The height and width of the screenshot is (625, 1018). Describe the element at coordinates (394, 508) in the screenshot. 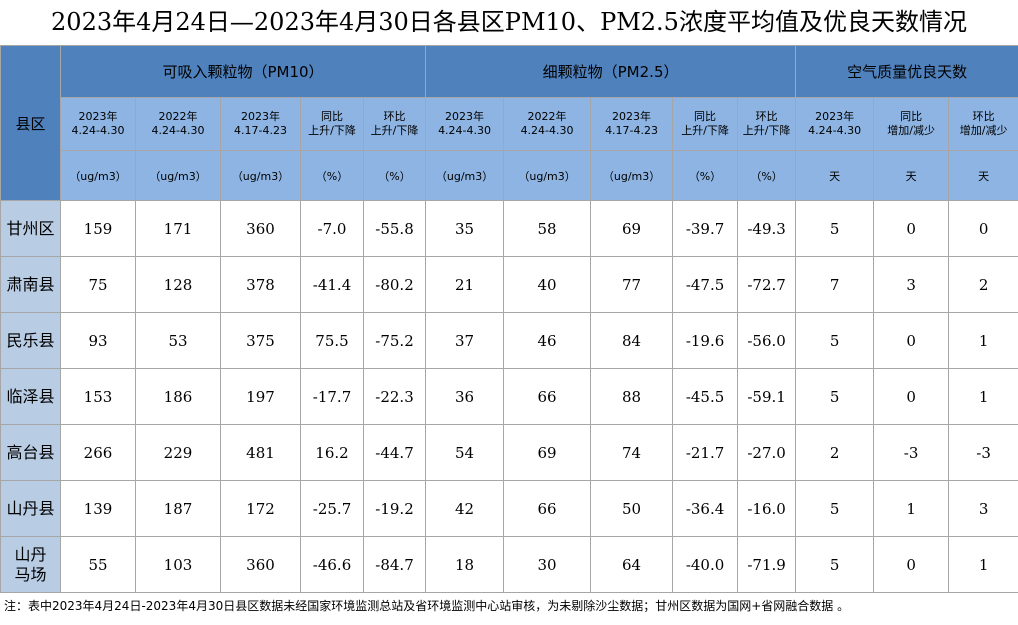

I see `cell: -19.2` at that location.